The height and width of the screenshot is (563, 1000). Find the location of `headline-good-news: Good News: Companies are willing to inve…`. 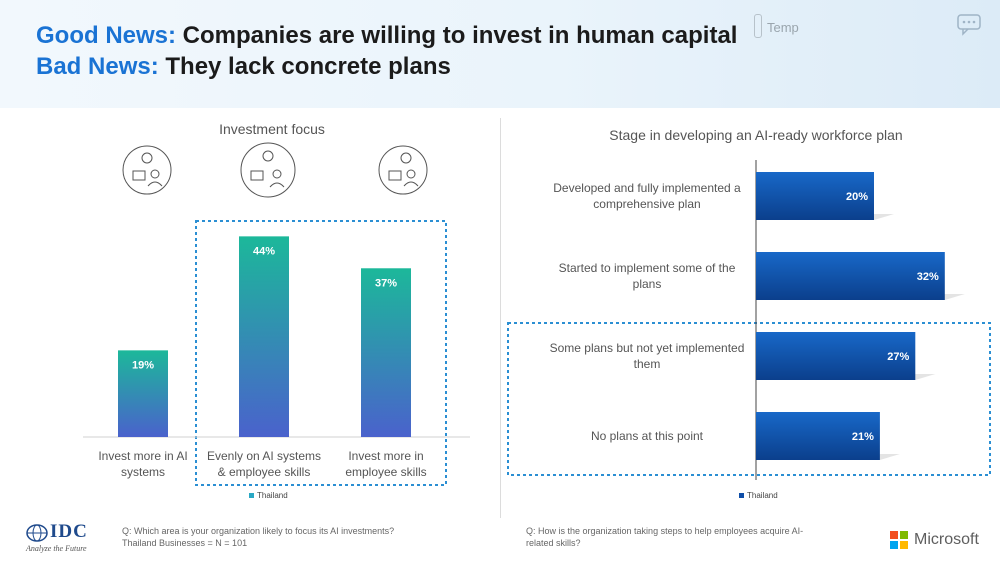

headline-good-news: Good News: Companies are willing to inve… is located at coordinates (387, 35).